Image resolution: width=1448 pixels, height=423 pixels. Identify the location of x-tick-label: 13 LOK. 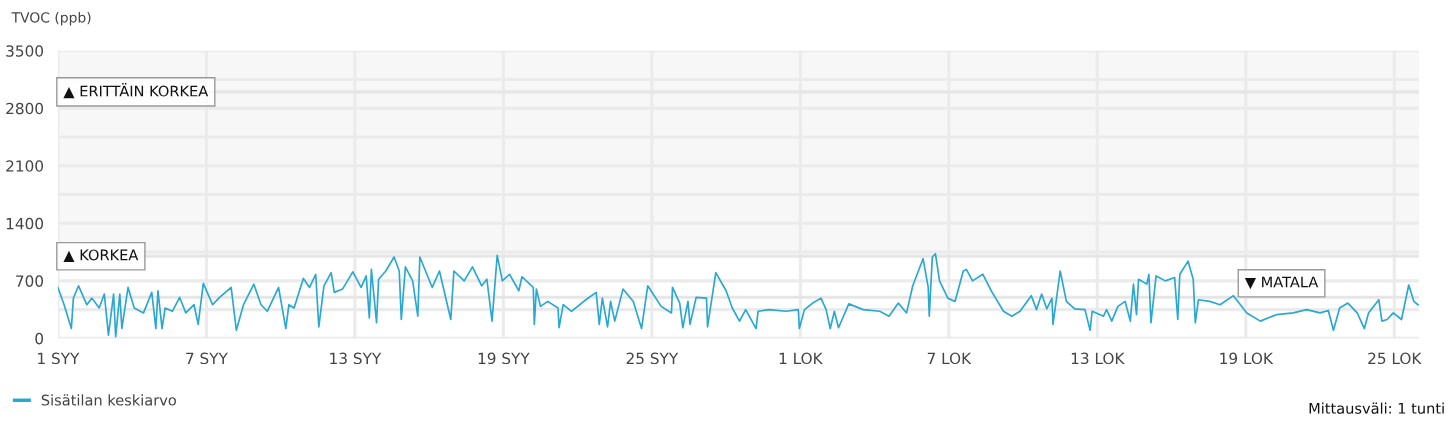
(1098, 358).